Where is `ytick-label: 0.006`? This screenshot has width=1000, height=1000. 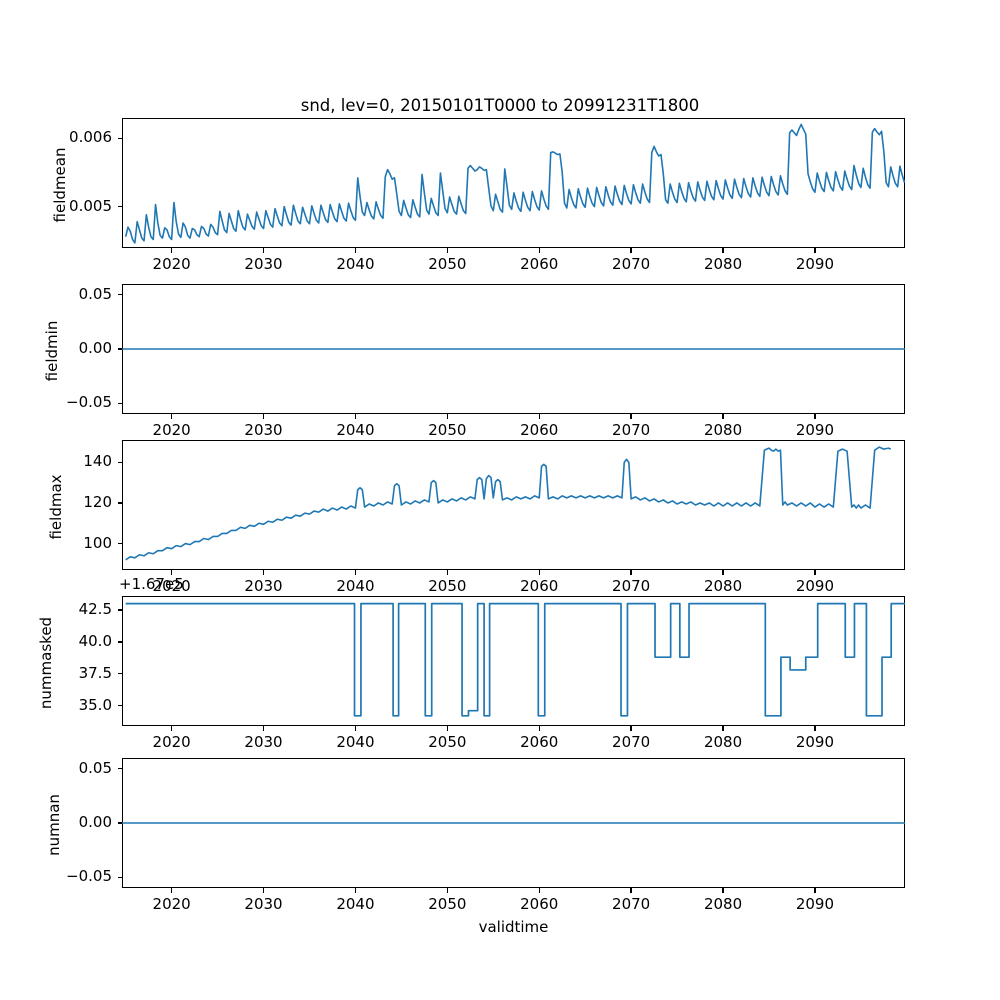
ytick-label: 0.006 is located at coordinates (90, 137).